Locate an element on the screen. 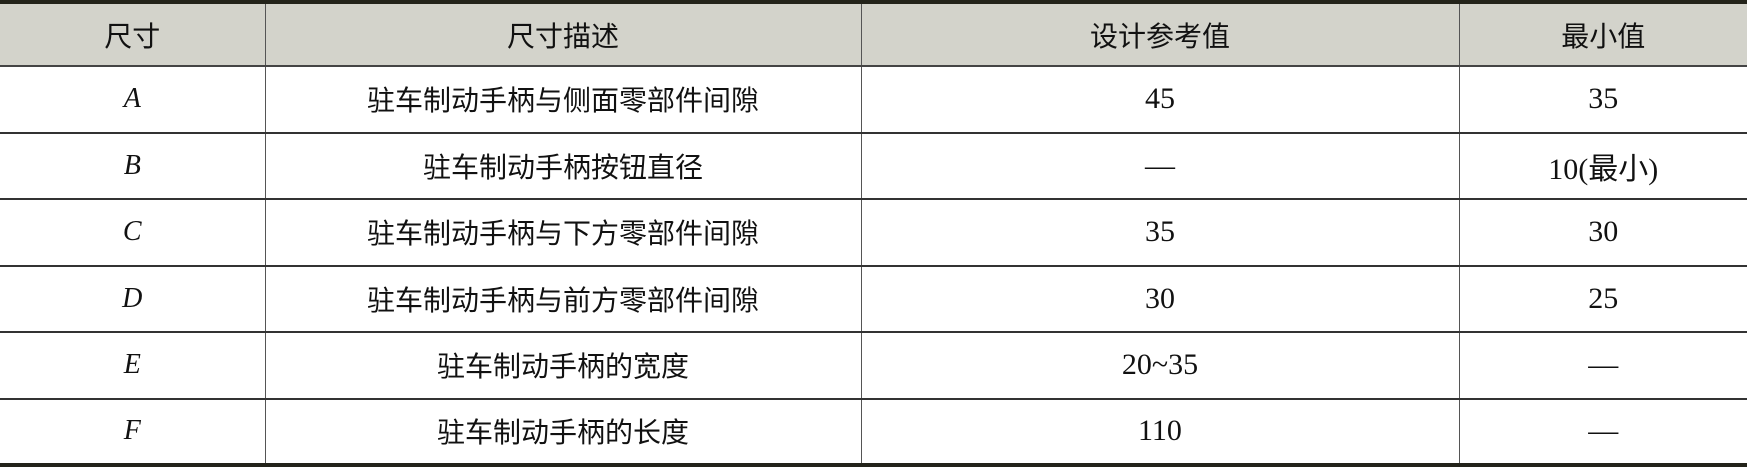 The width and height of the screenshot is (1747, 467). minimum-value-cell: 25 is located at coordinates (1602, 299).